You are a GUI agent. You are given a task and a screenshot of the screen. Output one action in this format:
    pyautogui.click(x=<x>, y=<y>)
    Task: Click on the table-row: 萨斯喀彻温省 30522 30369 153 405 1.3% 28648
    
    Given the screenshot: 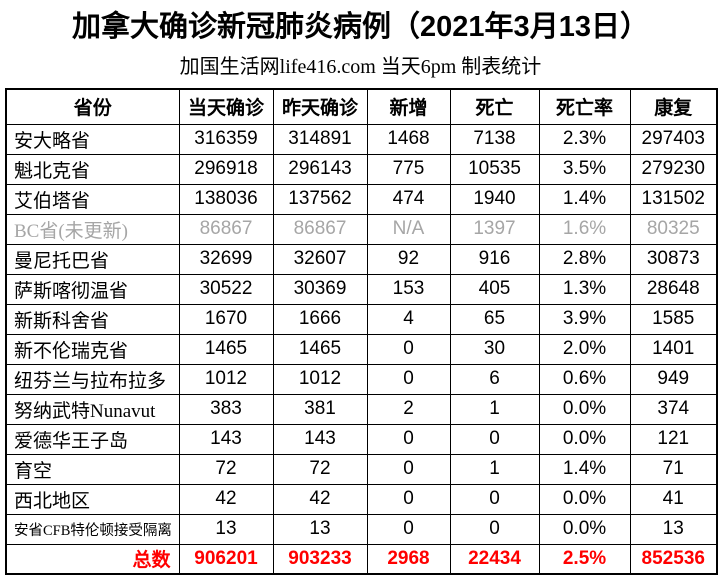 What is the action you would take?
    pyautogui.click(x=361, y=289)
    